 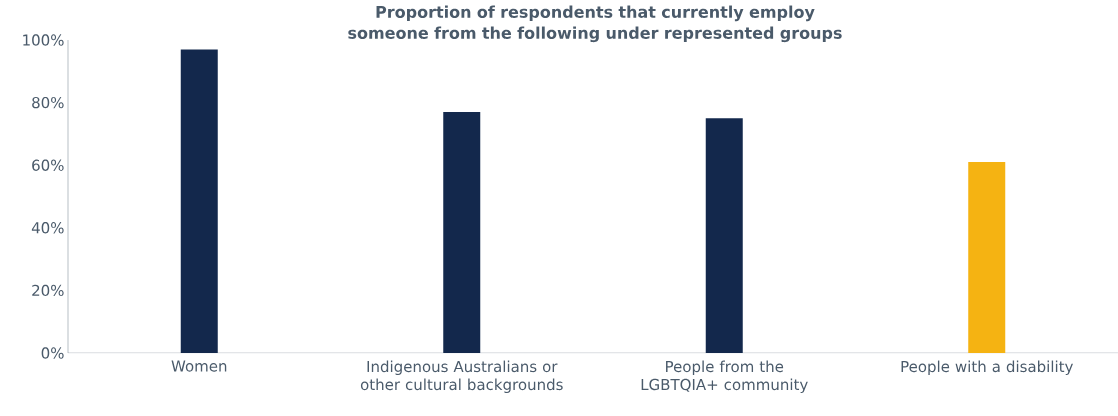 I want to click on y-tick-label: 0%, so click(x=52, y=353).